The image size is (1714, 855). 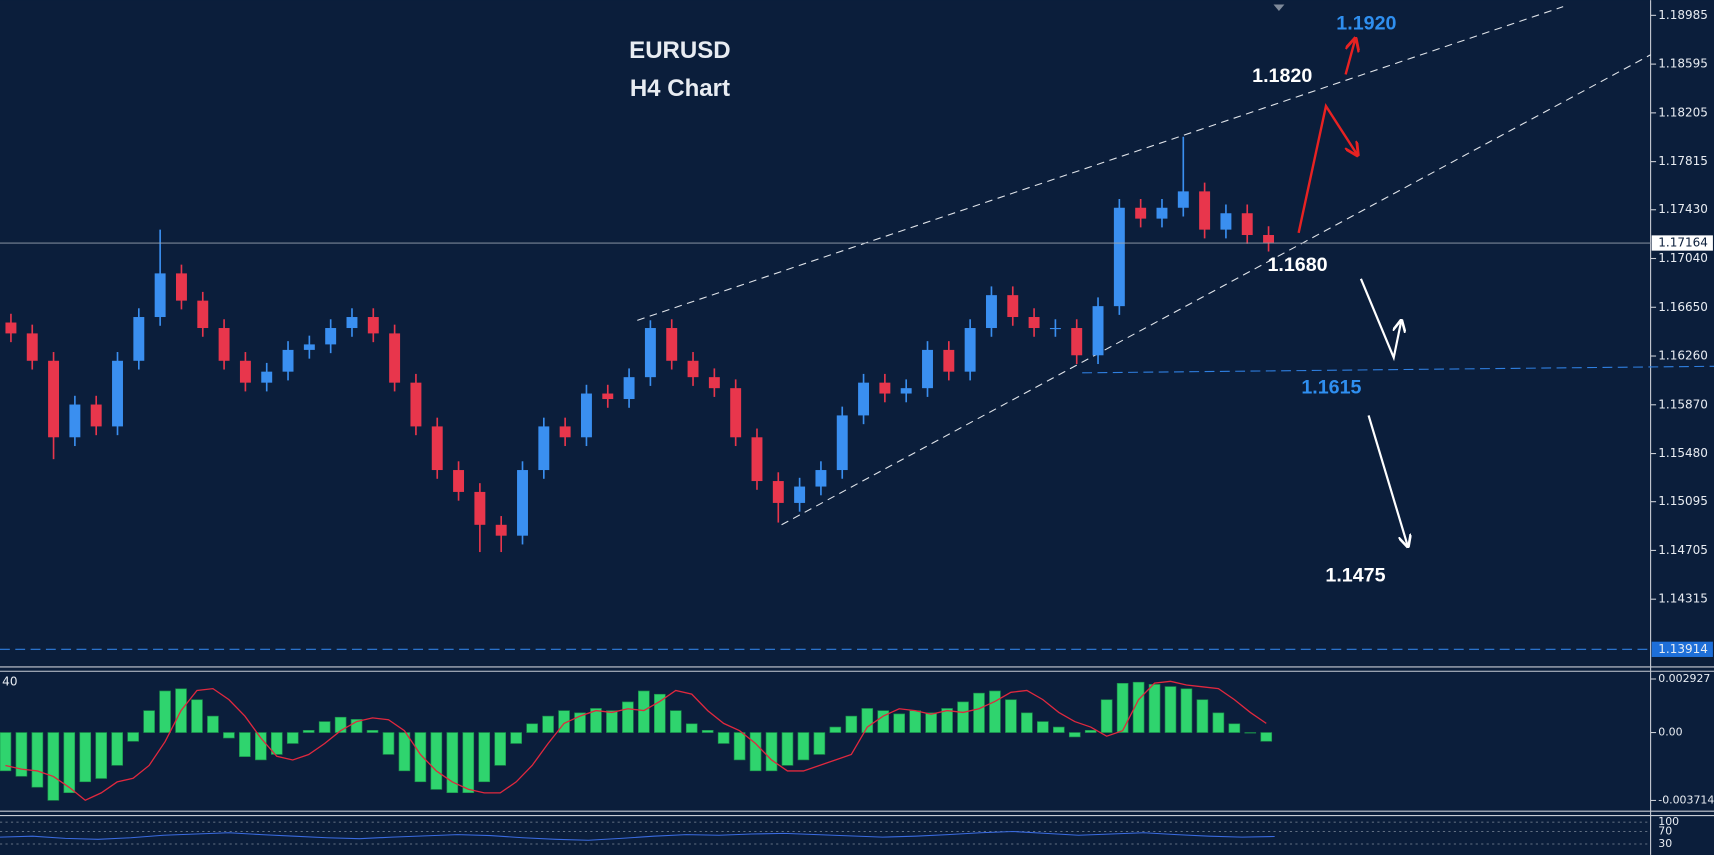 What do you see at coordinates (1686, 799) in the screenshot?
I see `y-tick-label: -0.003714` at bounding box center [1686, 799].